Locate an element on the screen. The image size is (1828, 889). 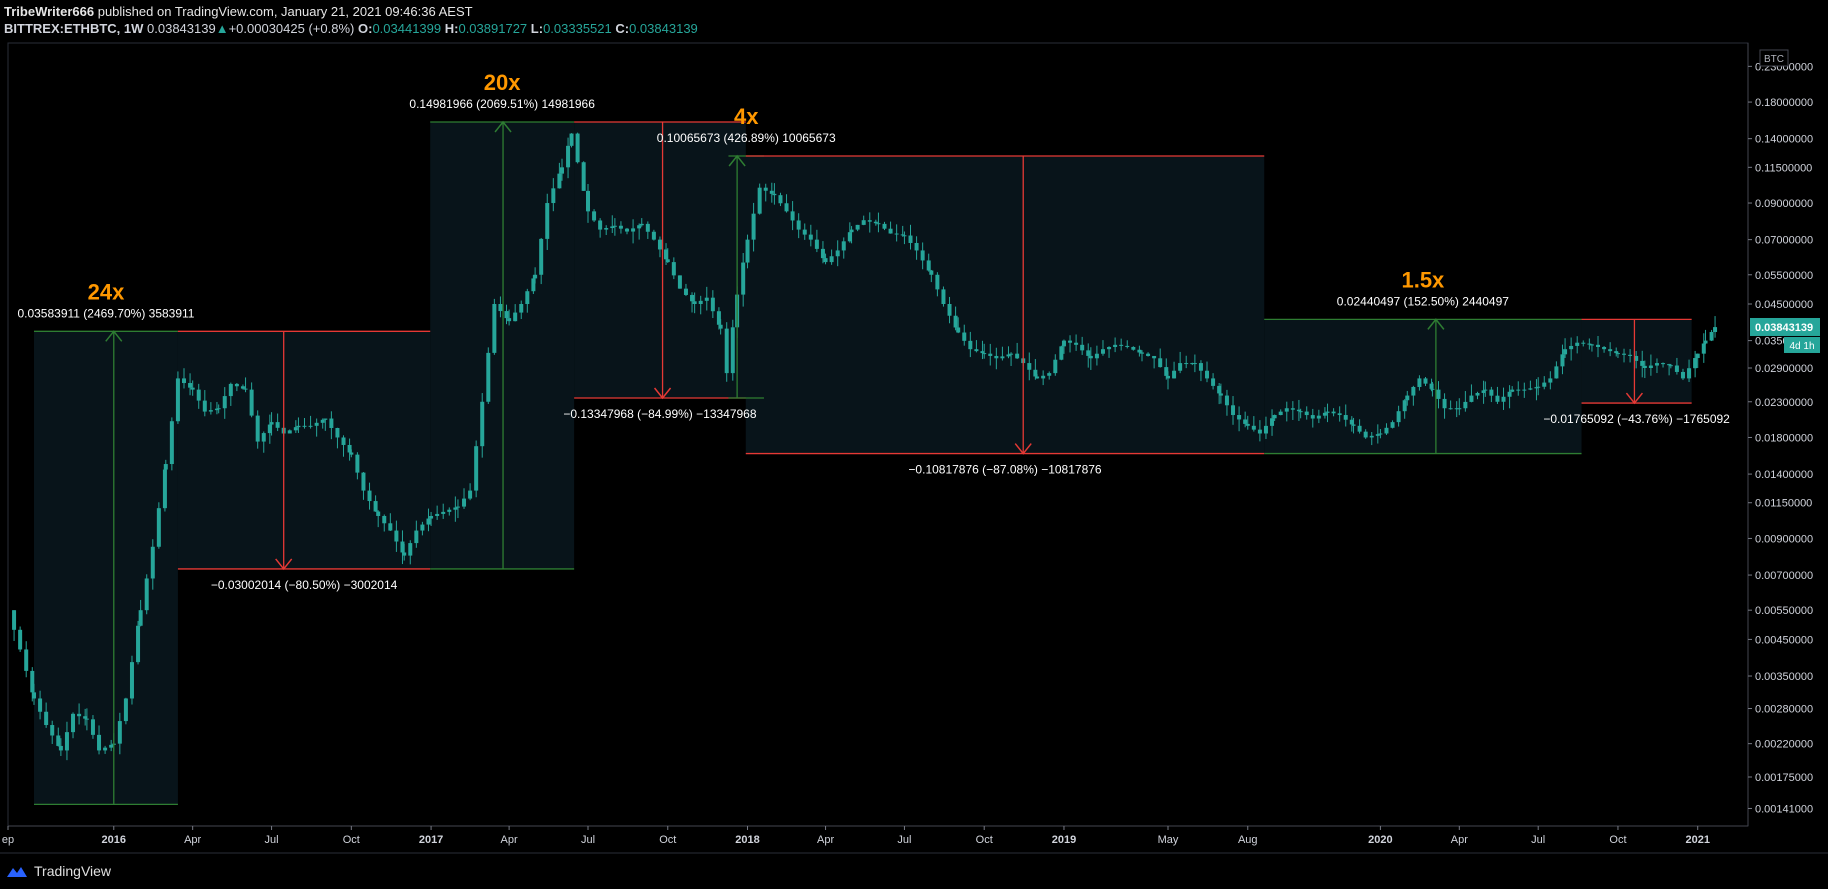
rise-measurement: 0.02440497 (152.50%) 2440497 1.5x is located at coordinates (1423, 361).